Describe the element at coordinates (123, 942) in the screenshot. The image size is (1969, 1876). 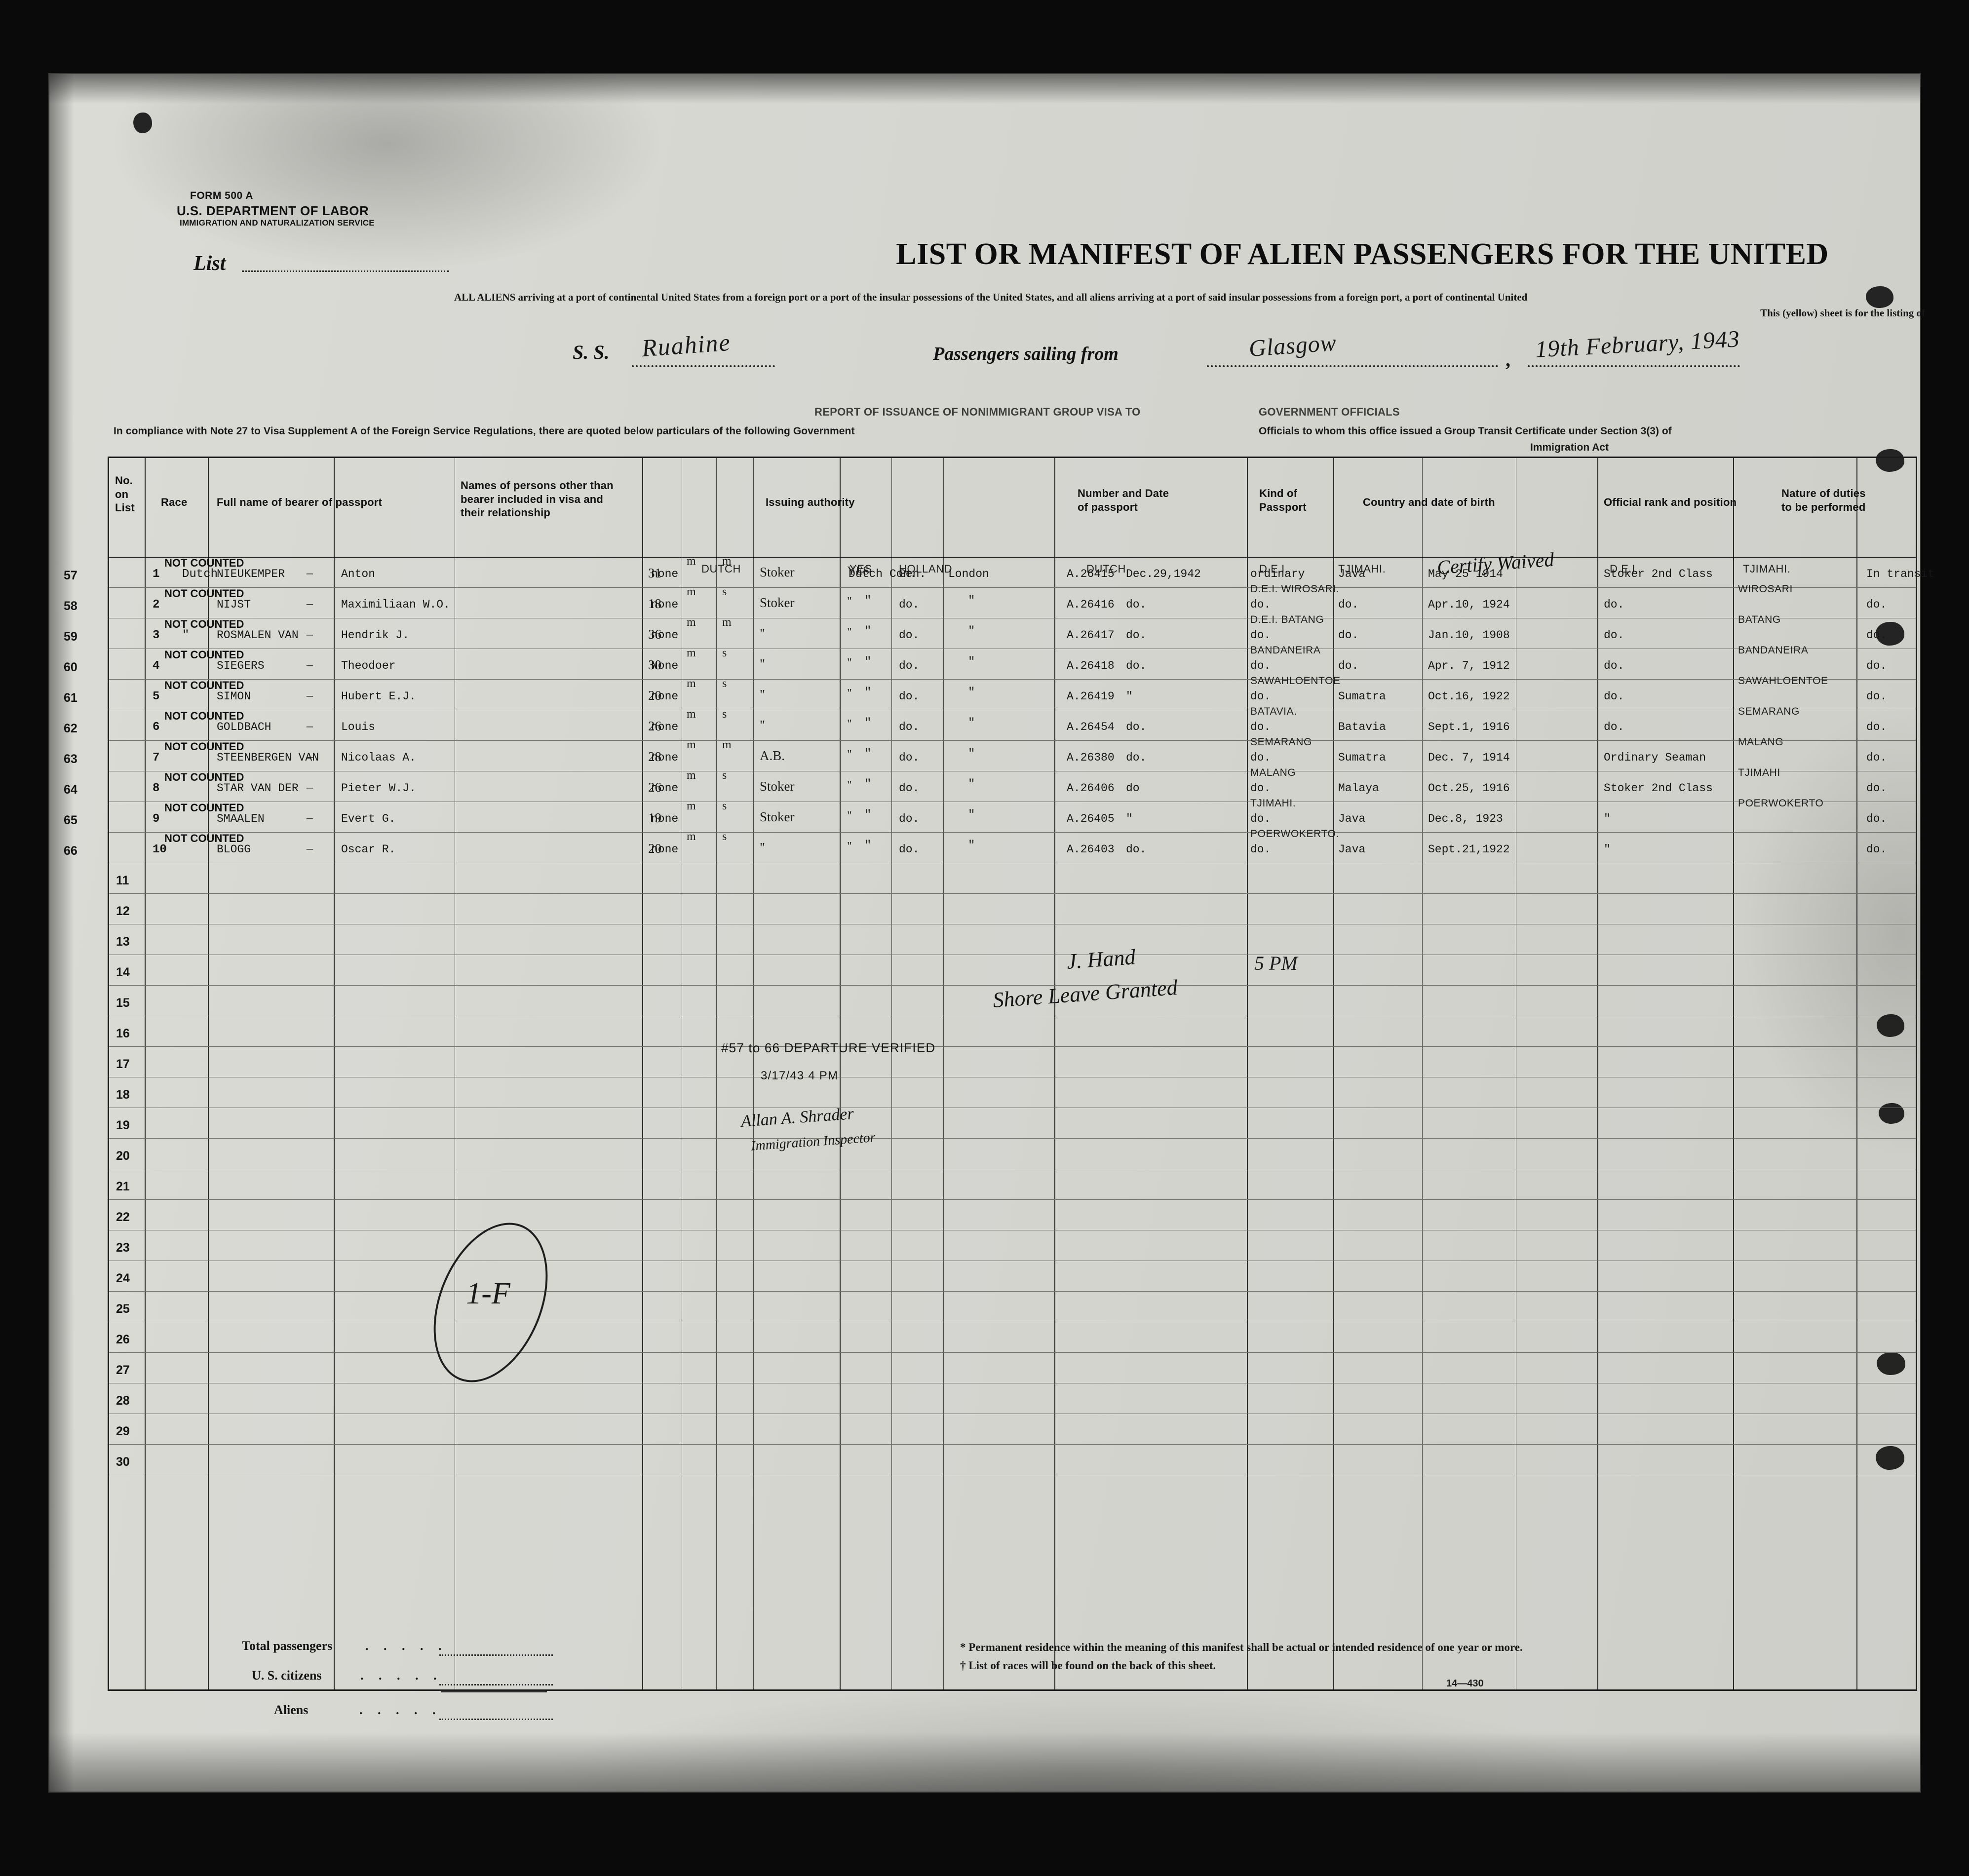
I see `row-number-blank: 13` at that location.